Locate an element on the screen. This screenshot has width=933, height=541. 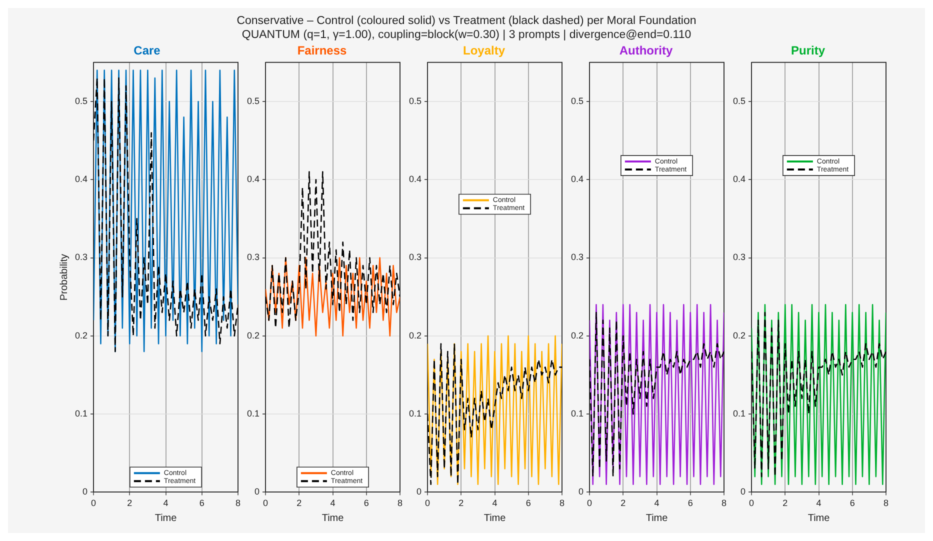
text: QUANTUM (q=1, γ=1.00), coupling=block(w=0.30) | 3 prompts | divergence@end=0.110 is located at coordinates (466, 35).